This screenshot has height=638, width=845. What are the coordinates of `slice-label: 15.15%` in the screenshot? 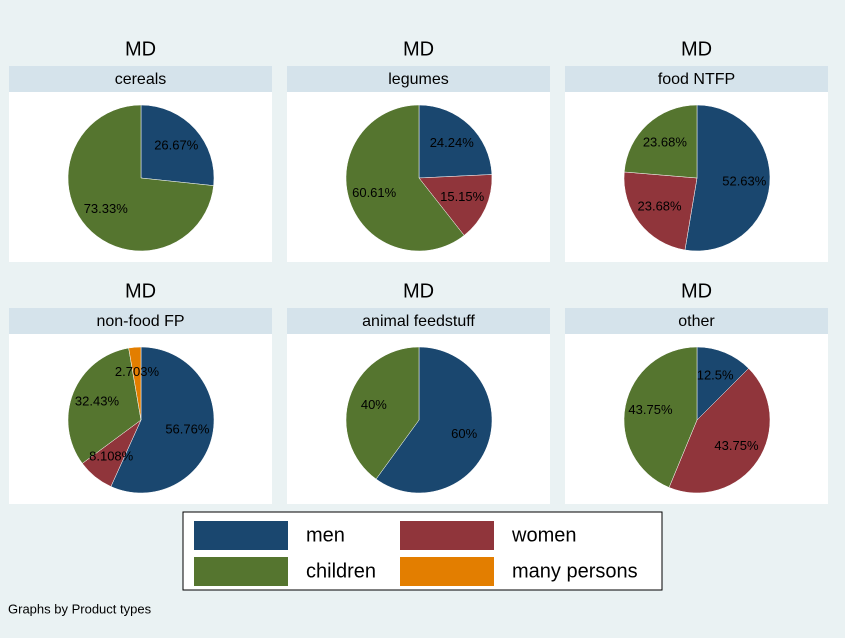 It's located at (462, 196).